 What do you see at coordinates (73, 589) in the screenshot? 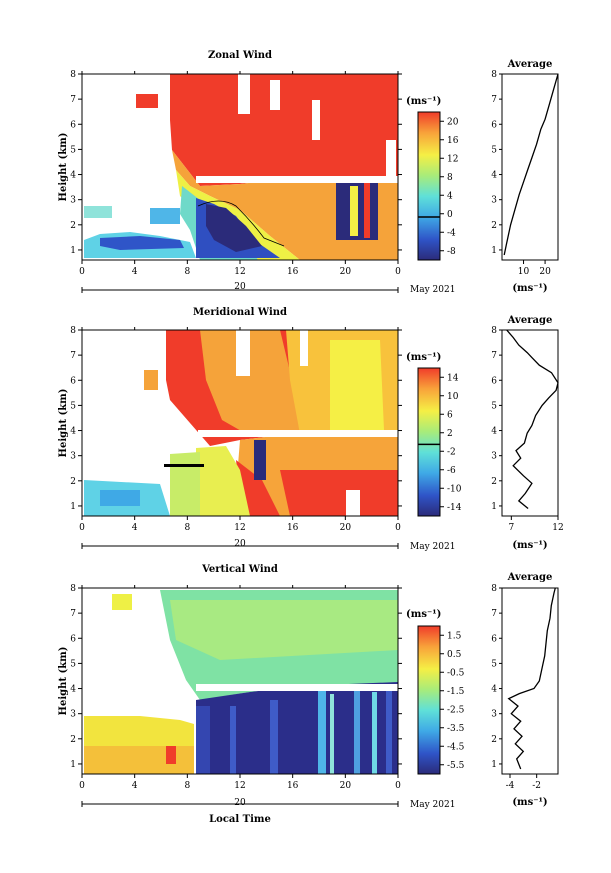
I see `vertical-wind-y-tick-label: 8` at bounding box center [73, 589].